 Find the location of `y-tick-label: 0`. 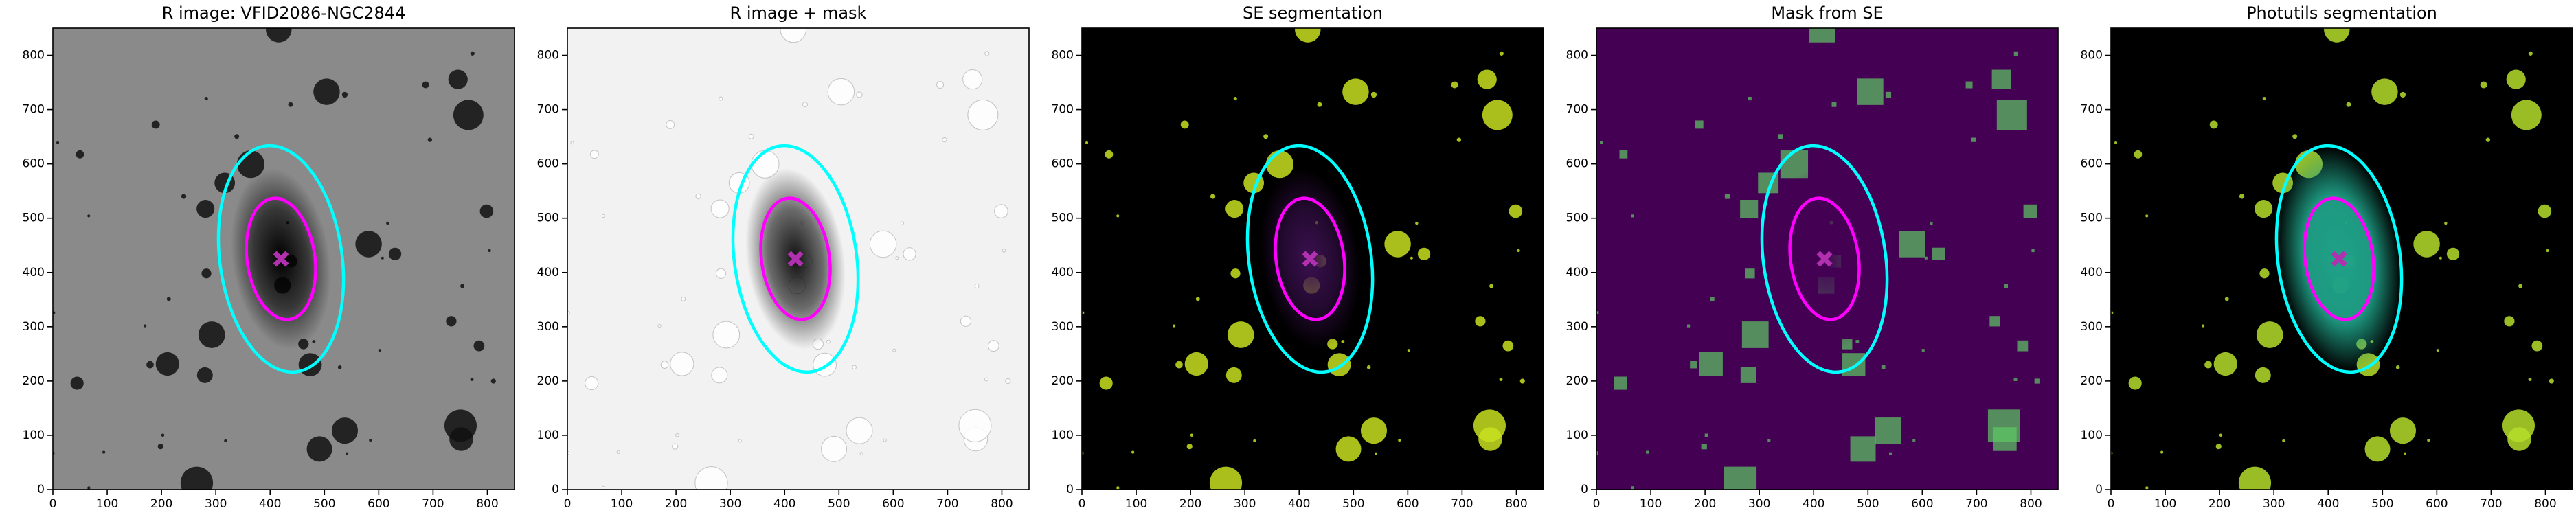

y-tick-label: 0 is located at coordinates (1070, 489).